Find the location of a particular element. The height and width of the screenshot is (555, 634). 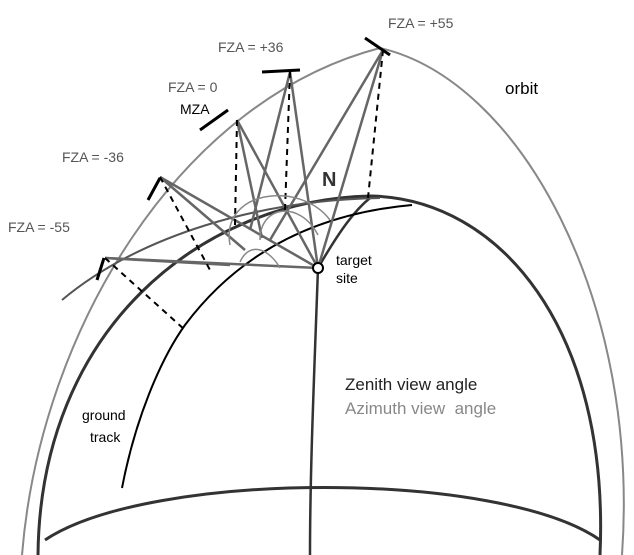

label: Zenith view angle is located at coordinates (411, 384).